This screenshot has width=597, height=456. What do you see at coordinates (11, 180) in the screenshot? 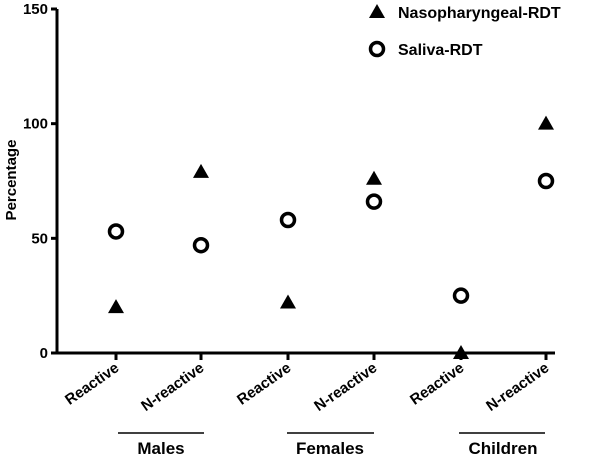
I see `y-axis-label: Percentage` at bounding box center [11, 180].